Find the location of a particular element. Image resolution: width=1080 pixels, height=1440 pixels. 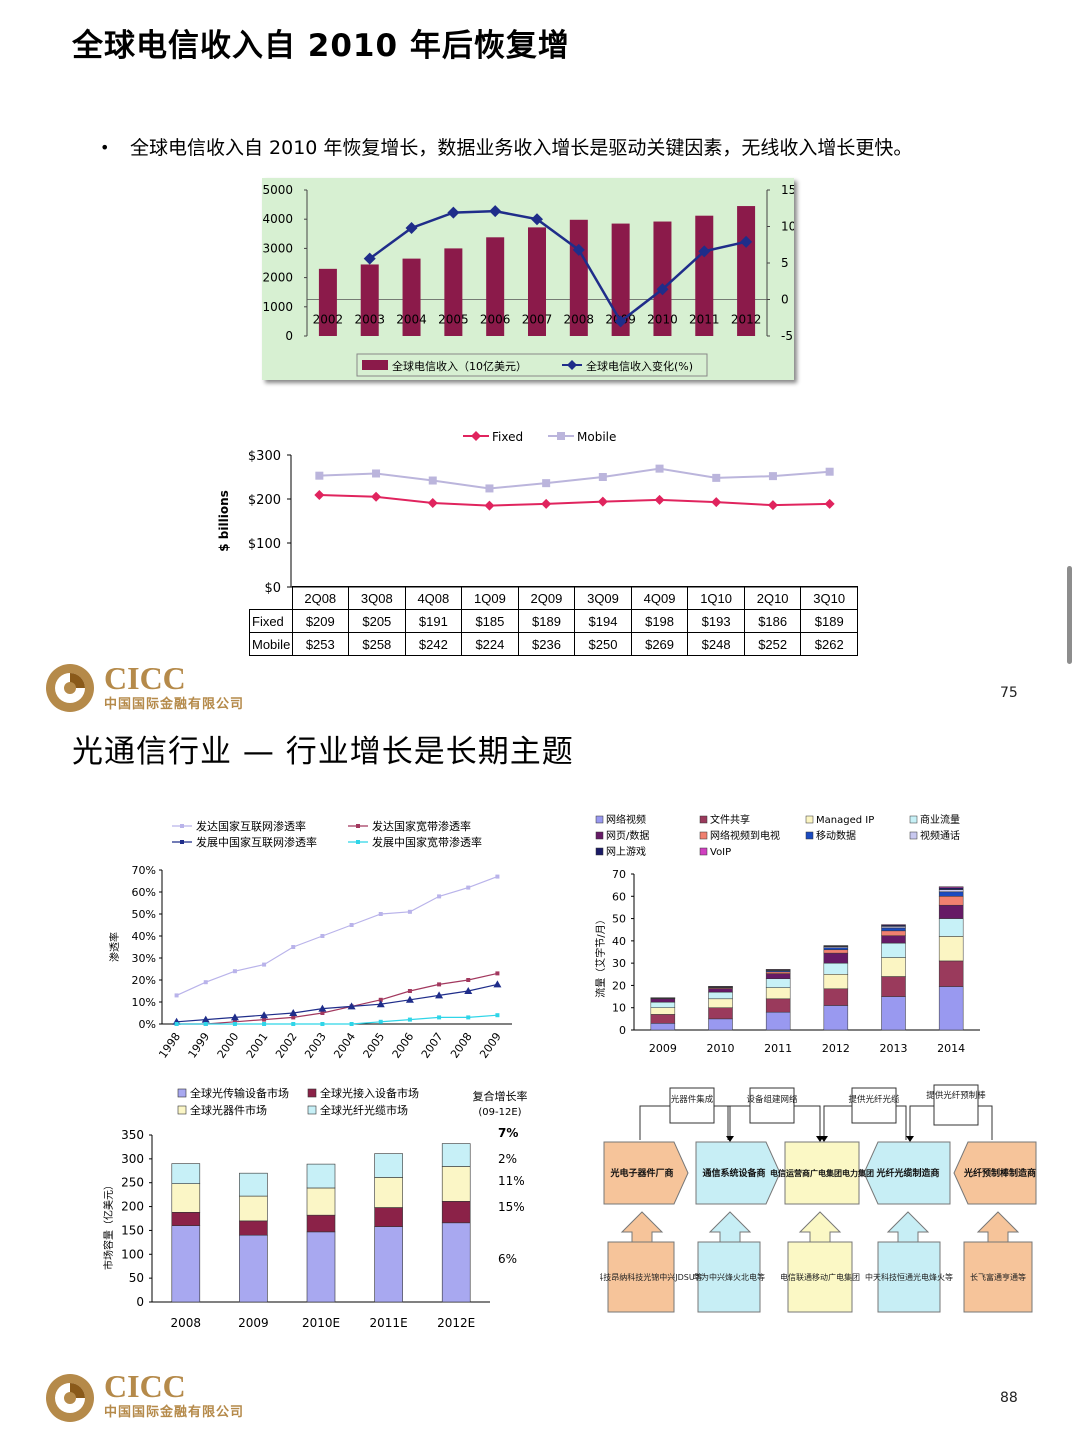

table-cell: $269 is located at coordinates (659, 644).